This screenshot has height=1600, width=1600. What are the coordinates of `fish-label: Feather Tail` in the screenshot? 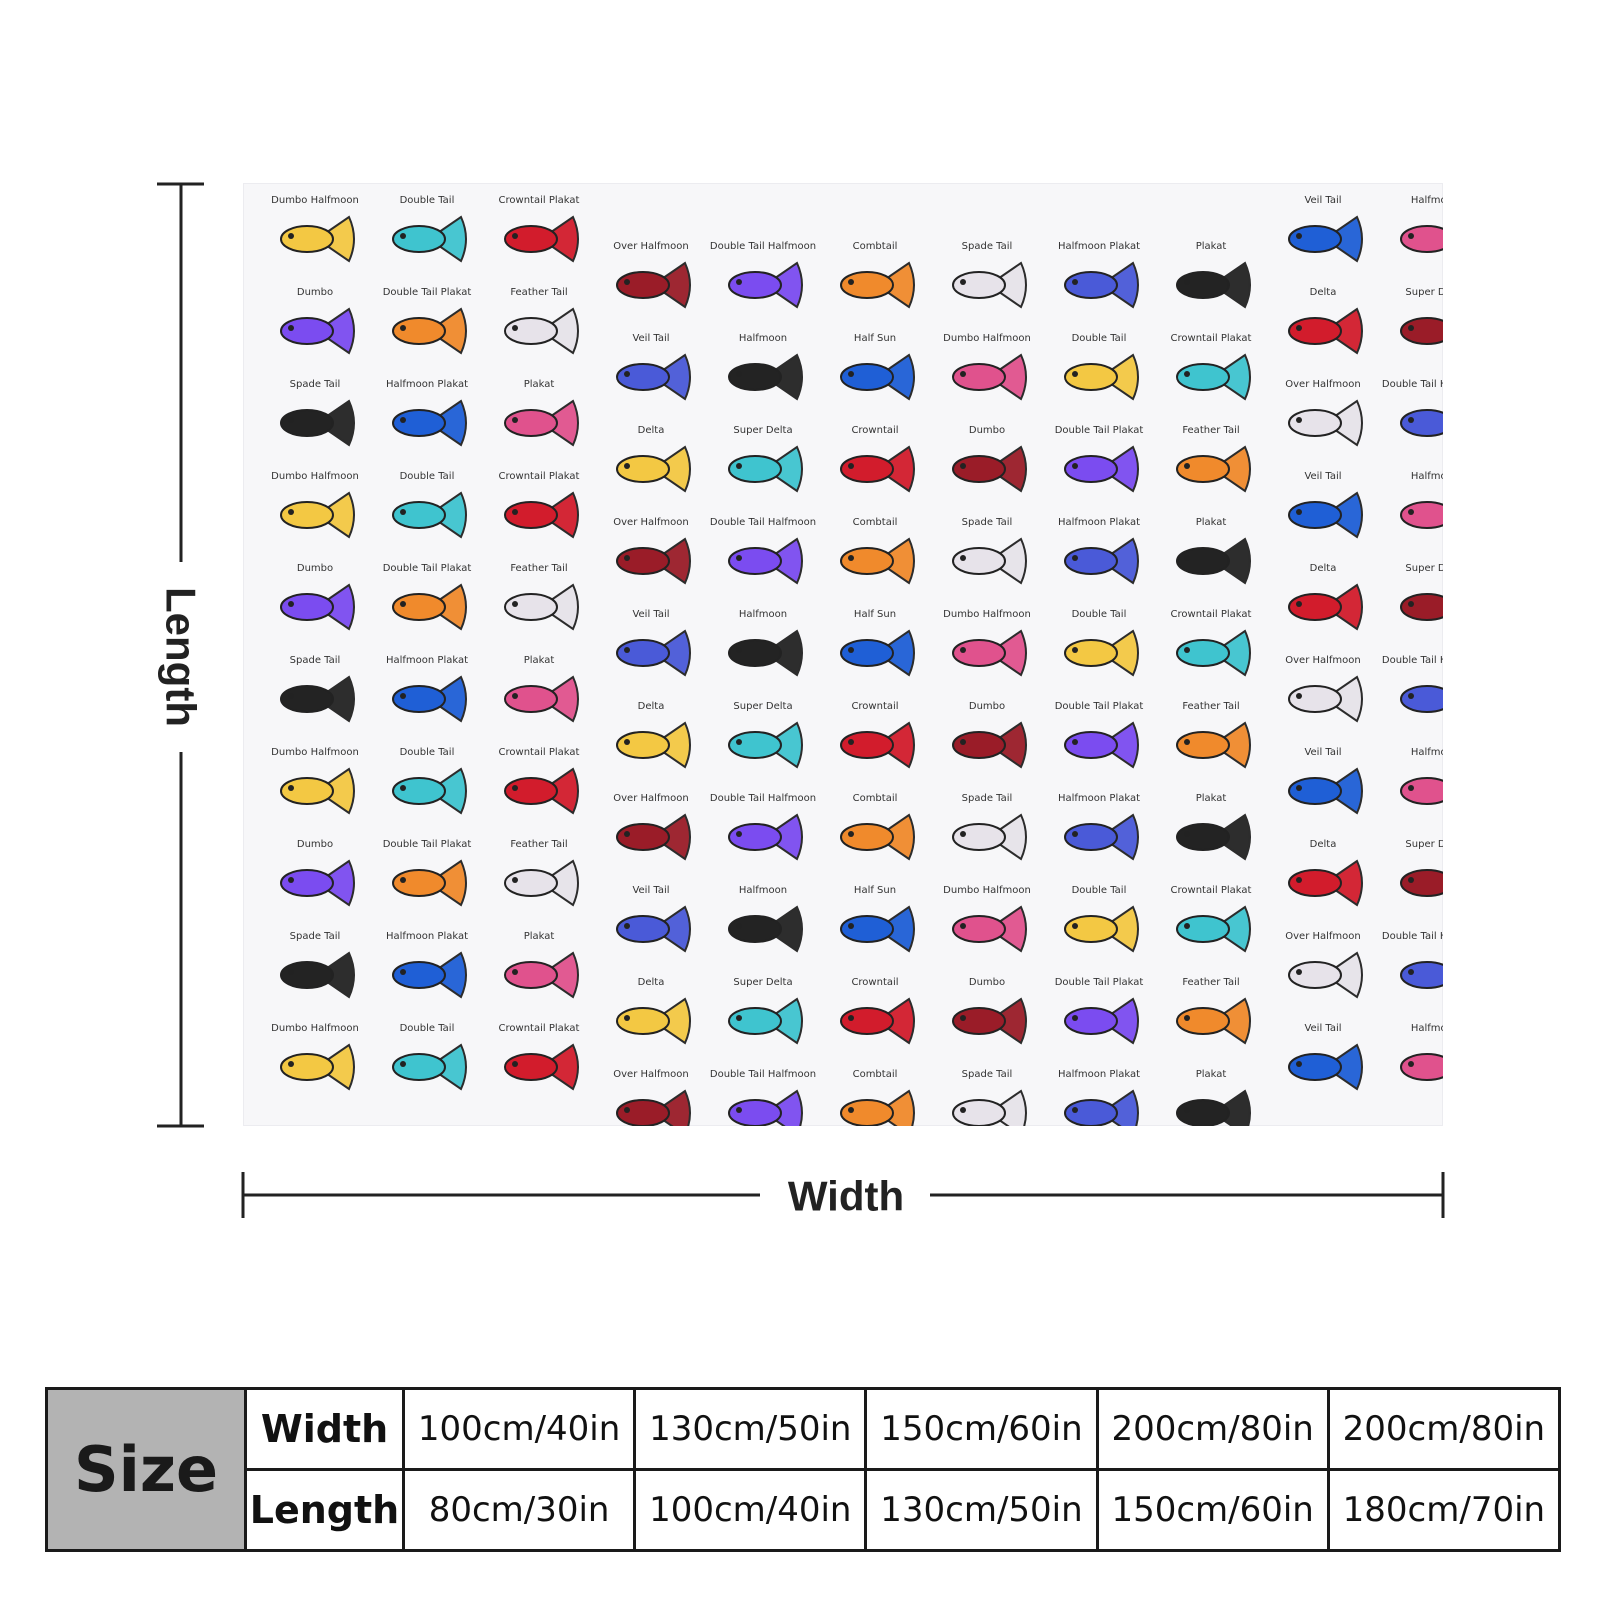 It's located at (538, 844).